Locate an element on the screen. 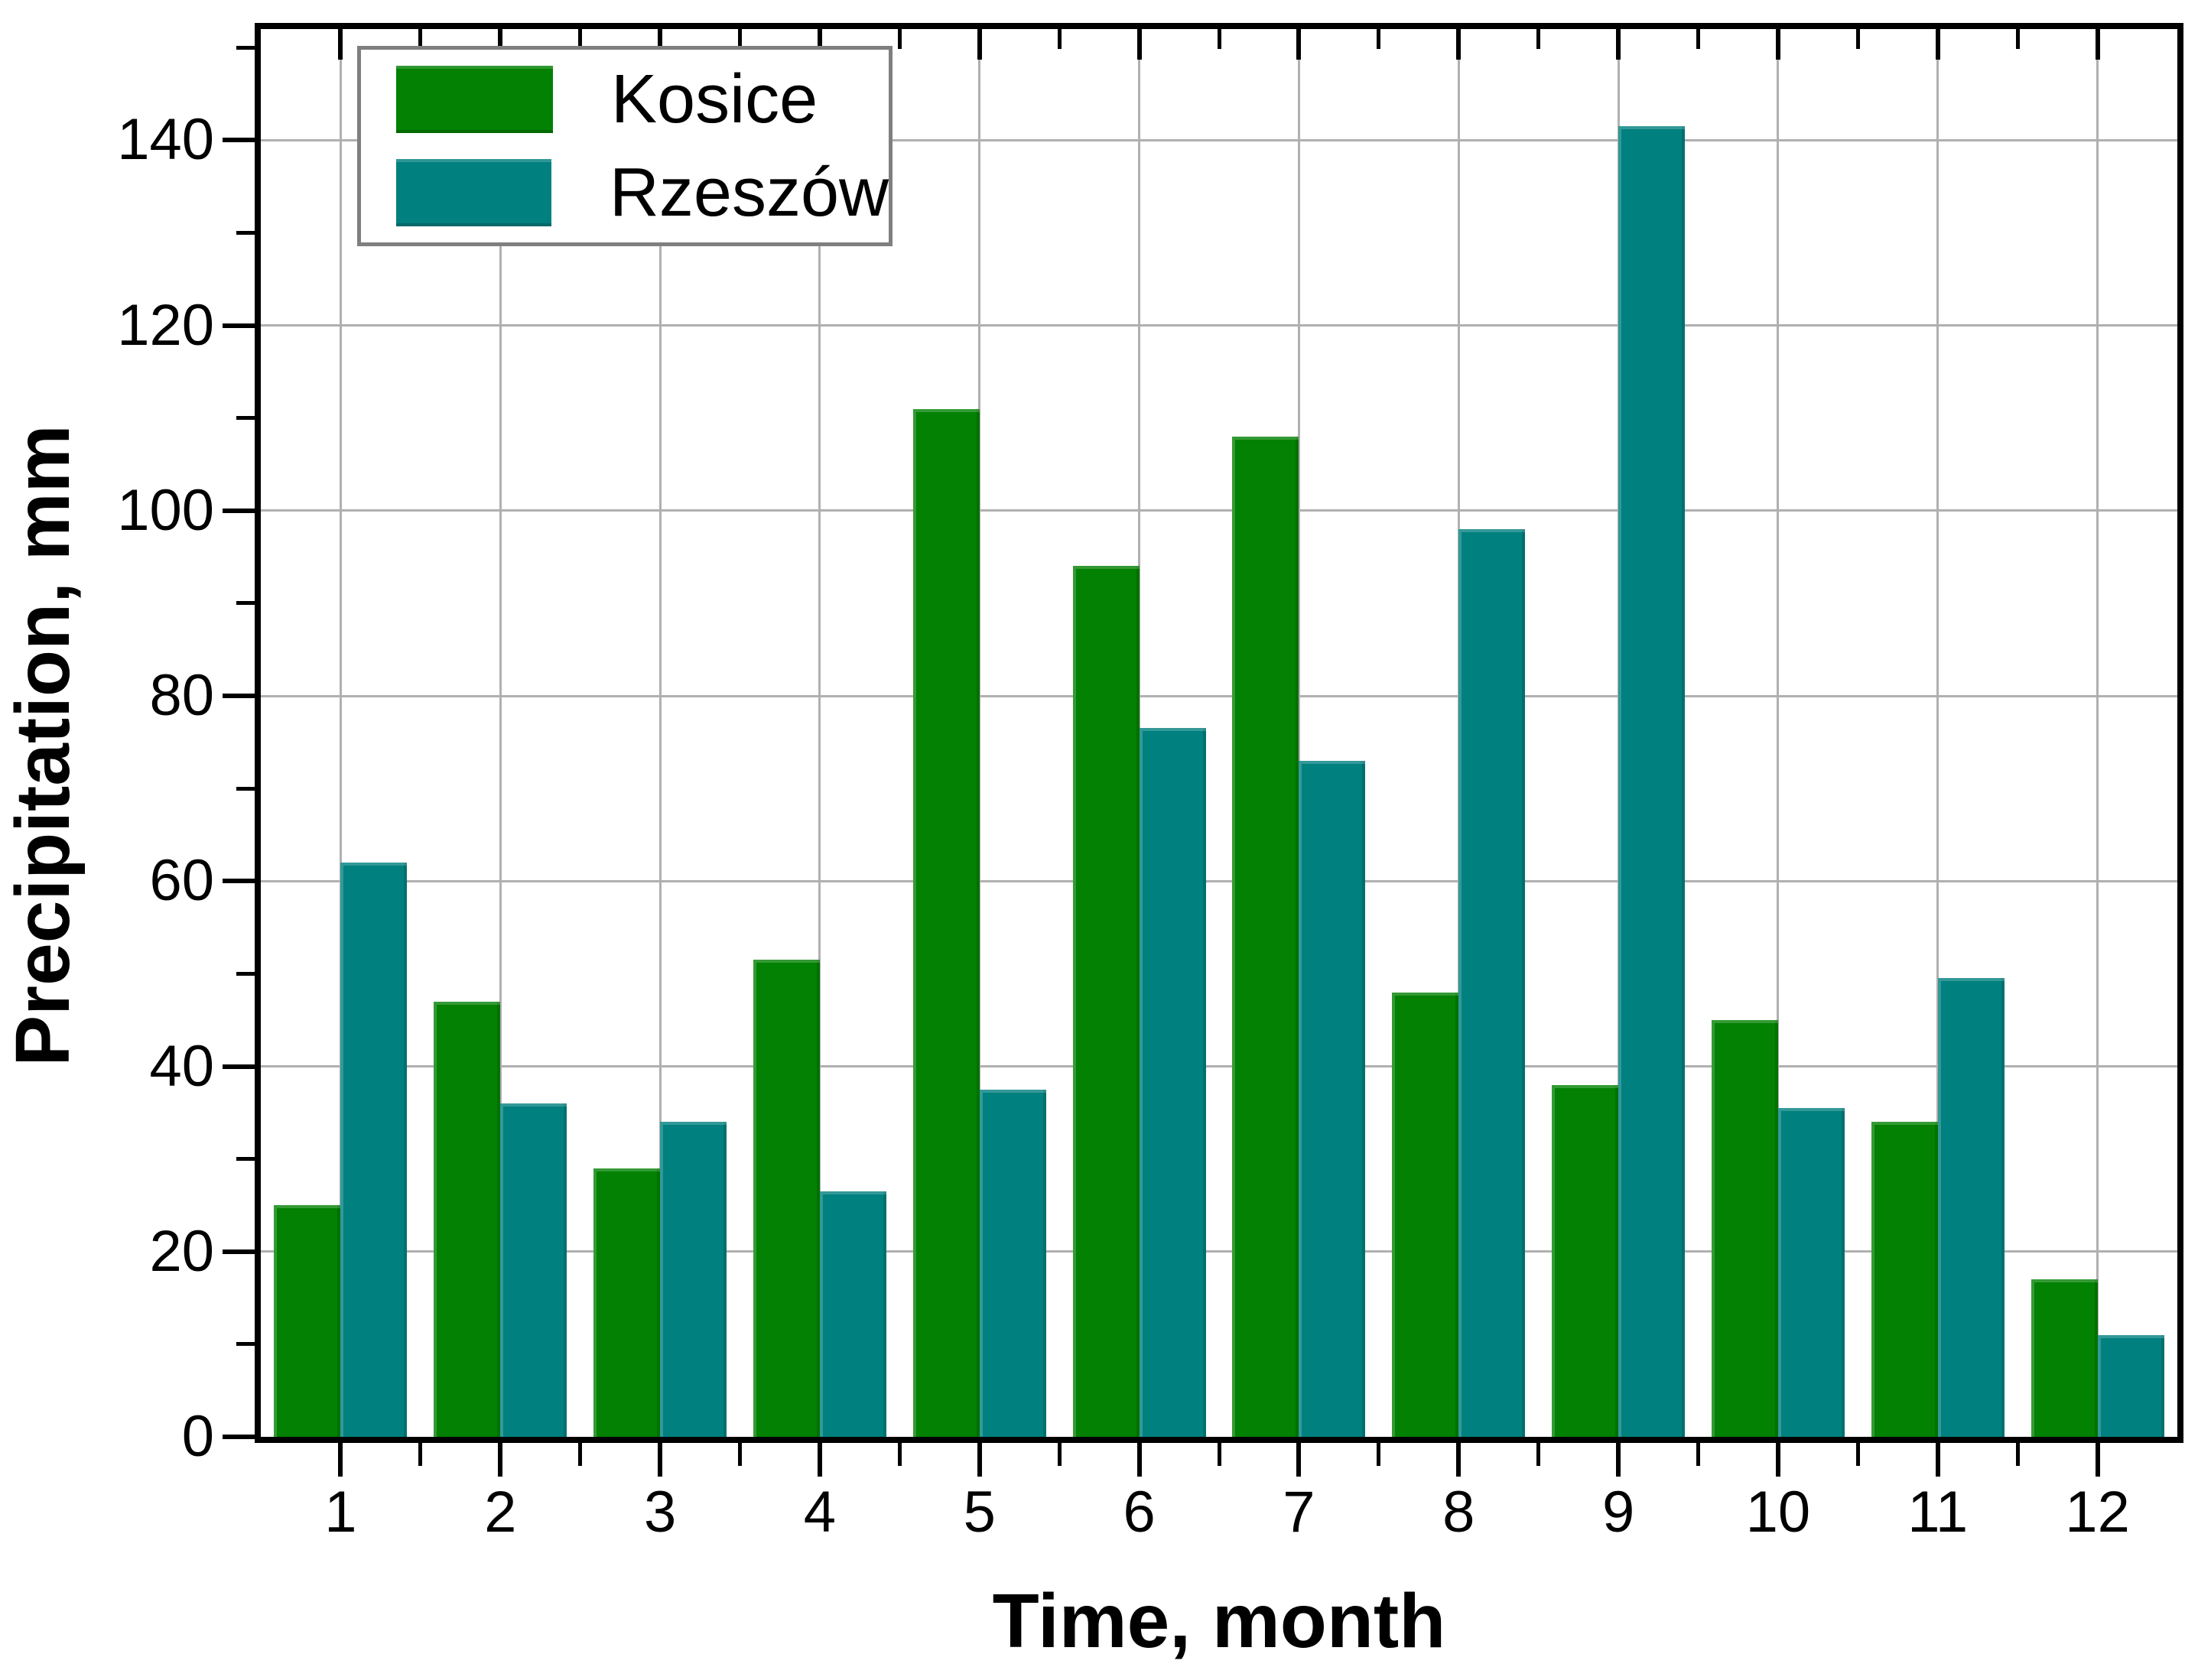 The width and height of the screenshot is (2211, 1680). x-tick-label-month-3: 3 is located at coordinates (660, 1512).